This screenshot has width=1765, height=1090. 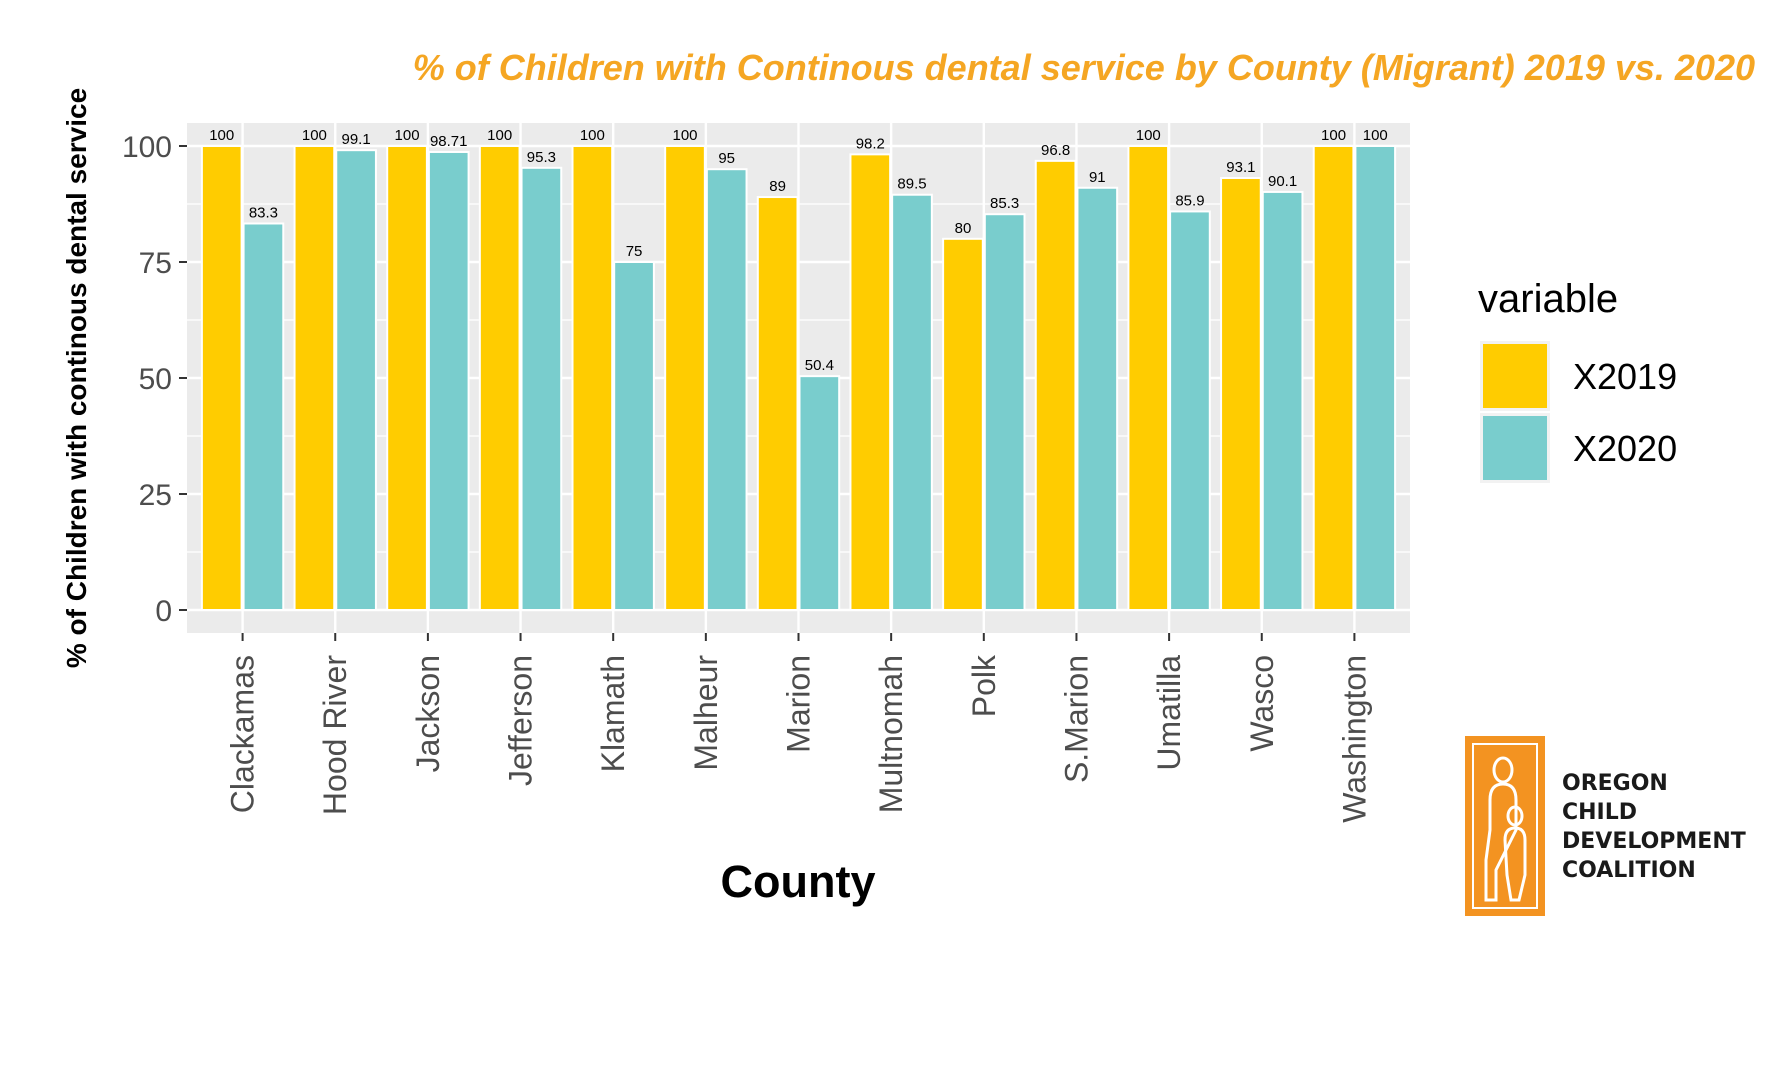 I want to click on parent-child-logo-icon, so click(x=1505, y=826).